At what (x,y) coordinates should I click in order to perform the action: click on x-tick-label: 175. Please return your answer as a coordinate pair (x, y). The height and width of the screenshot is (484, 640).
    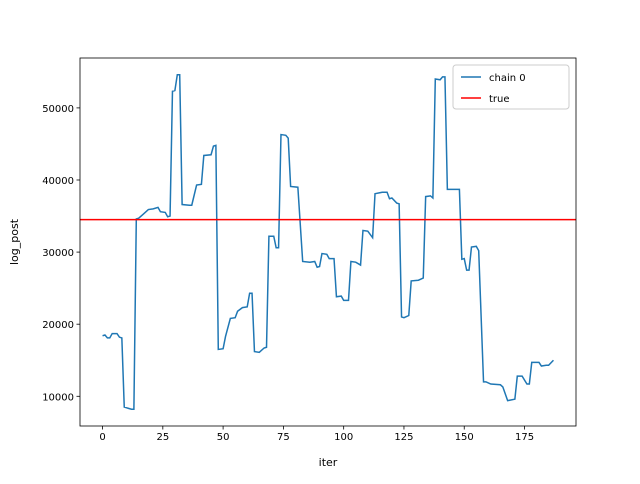
    Looking at the image, I should click on (524, 437).